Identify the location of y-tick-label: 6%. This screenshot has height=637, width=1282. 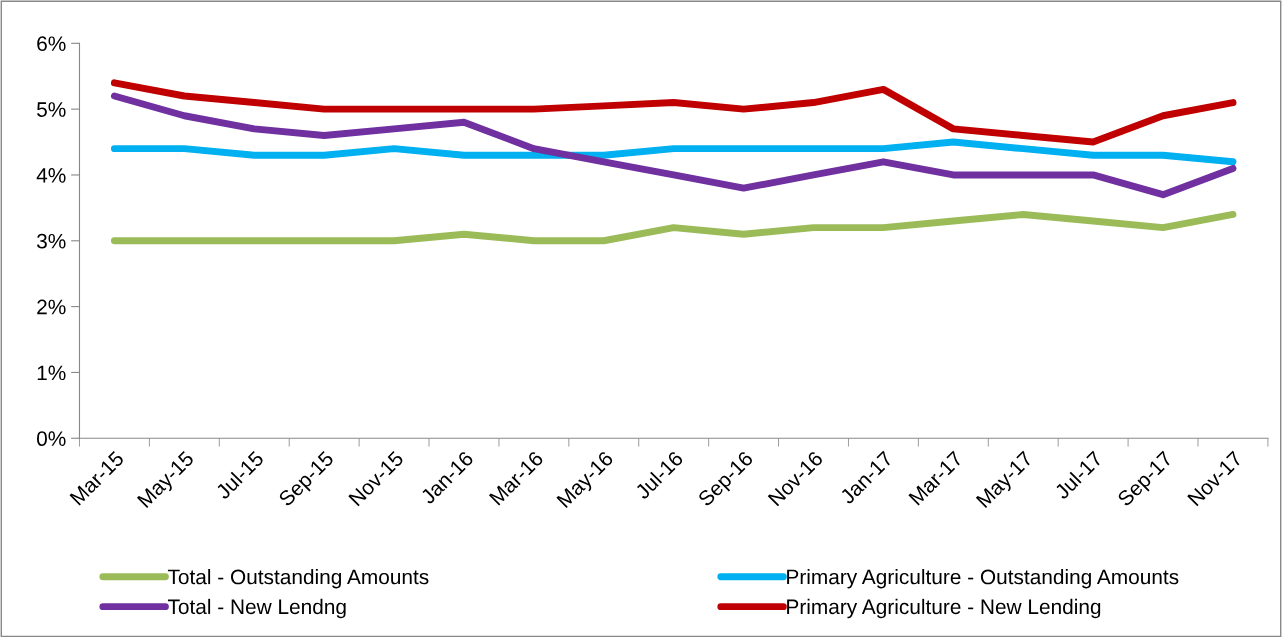
(51, 44).